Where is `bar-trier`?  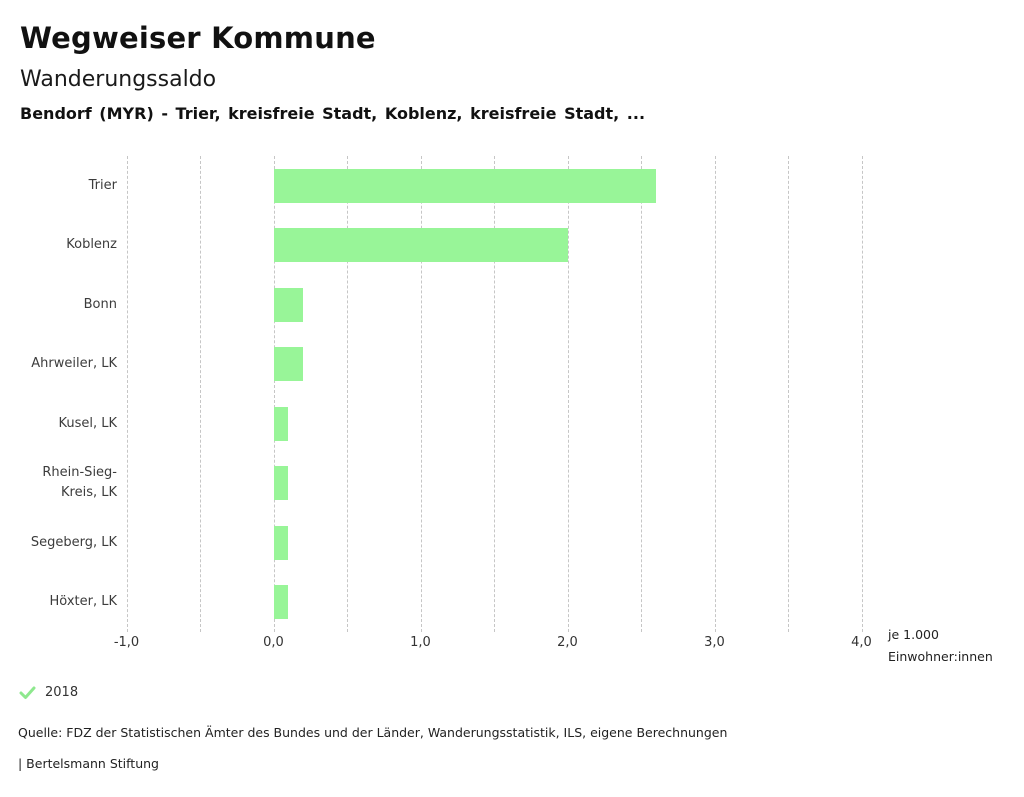
bar-trier is located at coordinates (464, 185).